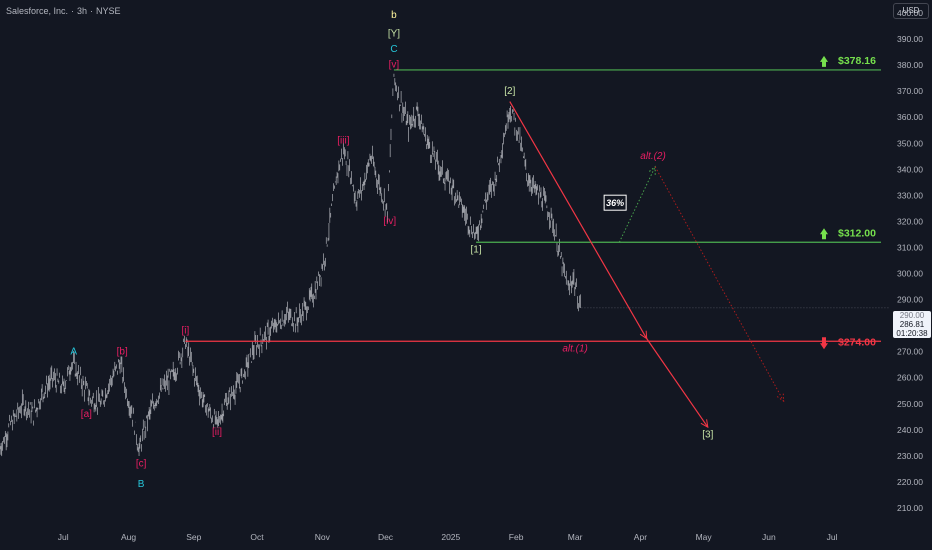 The image size is (932, 550). What do you see at coordinates (509, 91) in the screenshot?
I see `wave-label: [2]` at bounding box center [509, 91].